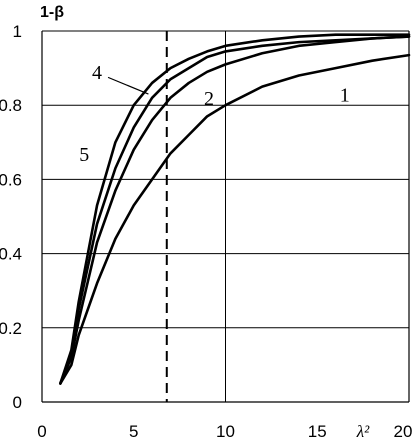 The height and width of the screenshot is (444, 419). Describe the element at coordinates (11, 105) in the screenshot. I see `y-tick-label-4: 0.8` at that location.